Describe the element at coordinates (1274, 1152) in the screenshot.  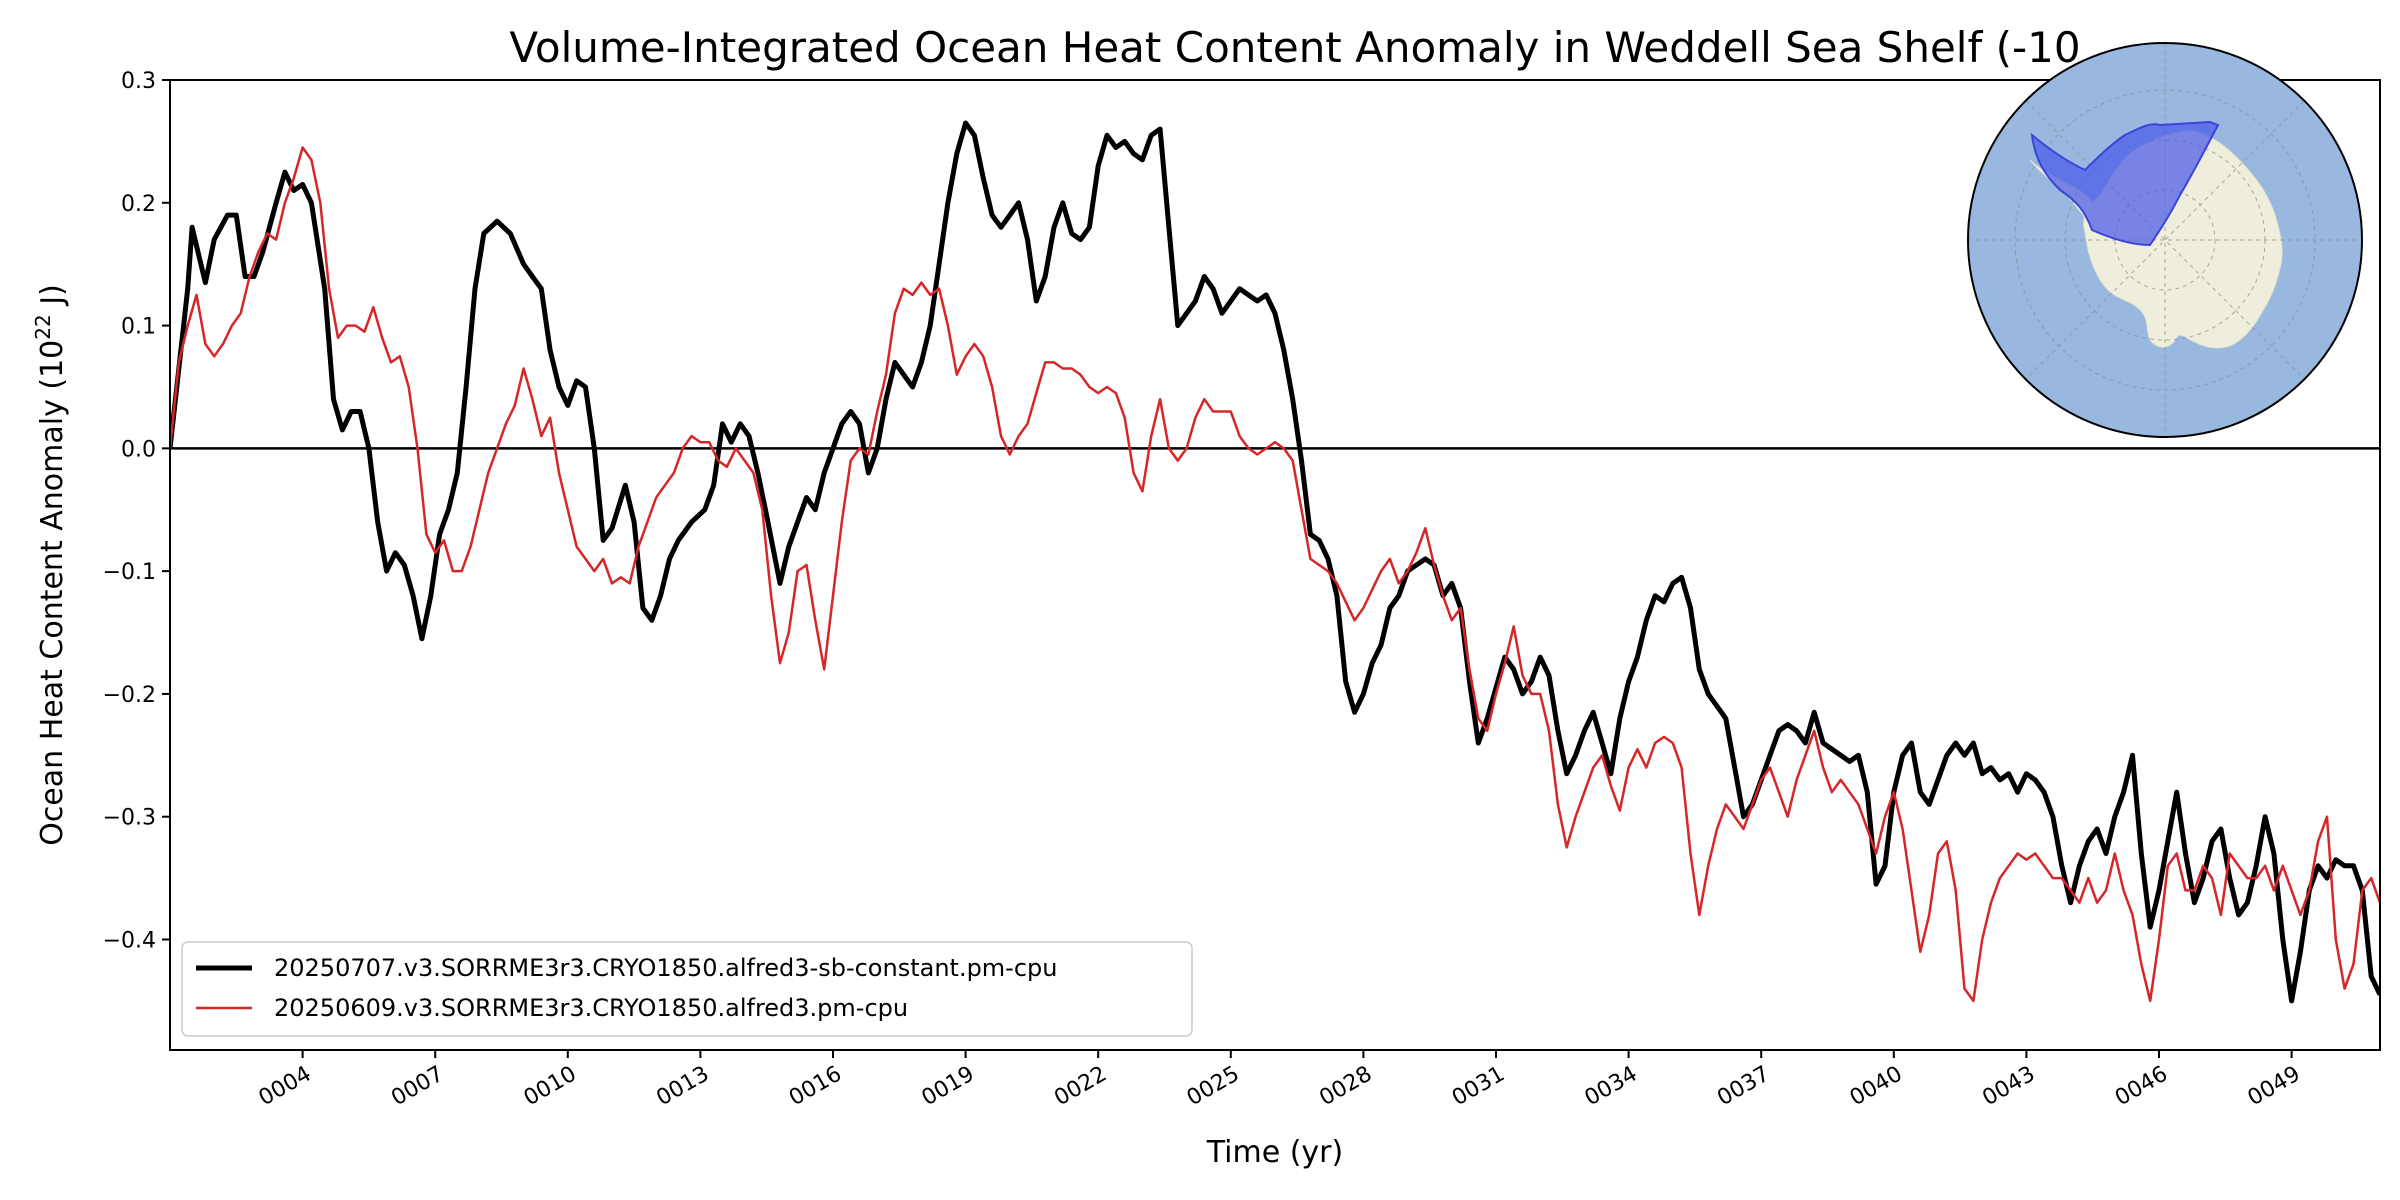
I see `x-axis-label: Time (yr)` at that location.